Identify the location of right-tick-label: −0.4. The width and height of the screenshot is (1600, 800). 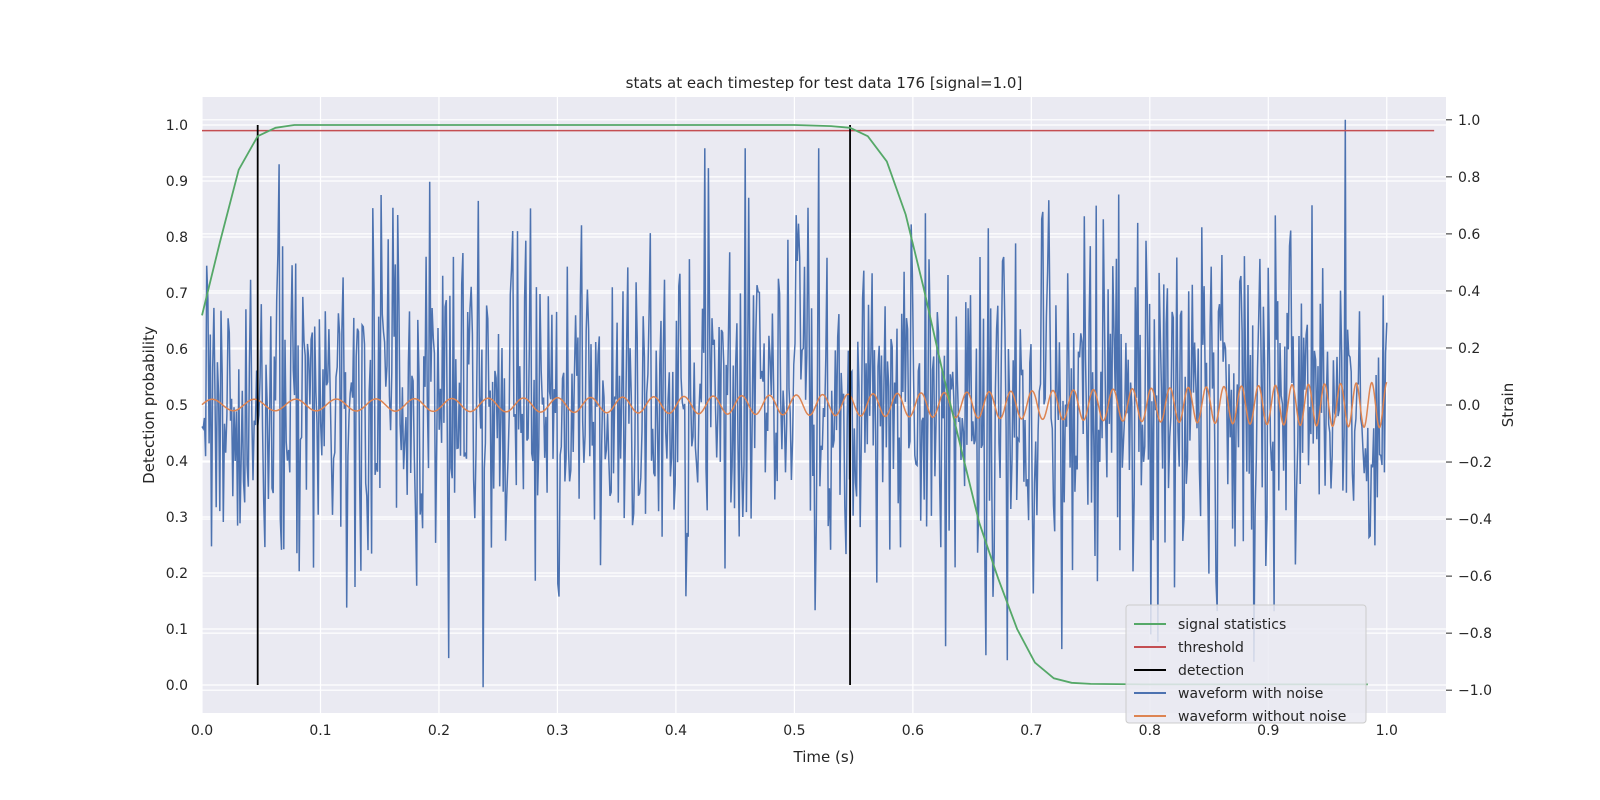
(1475, 520).